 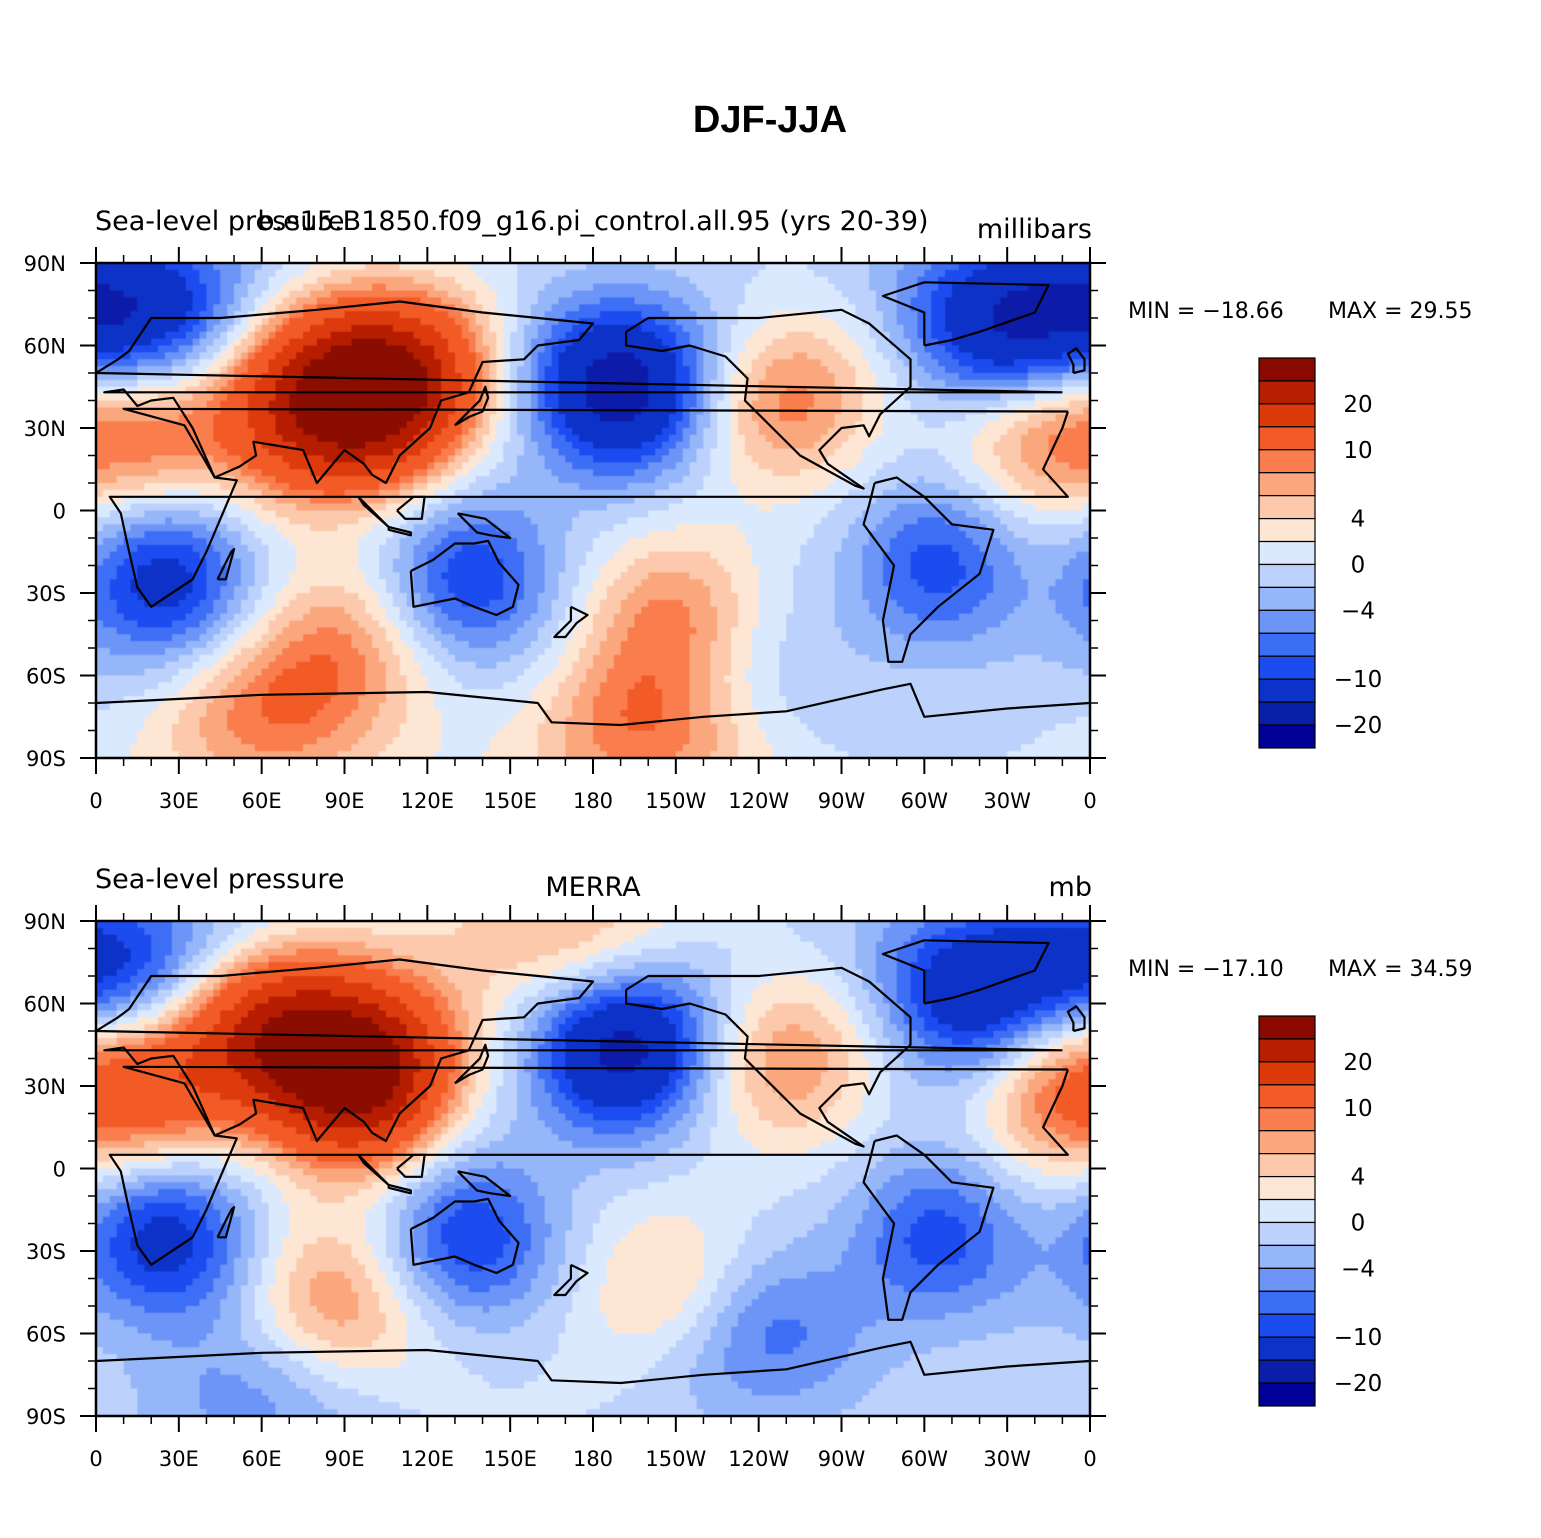 I want to click on panel-units-label: mb, so click(x=1070, y=887).